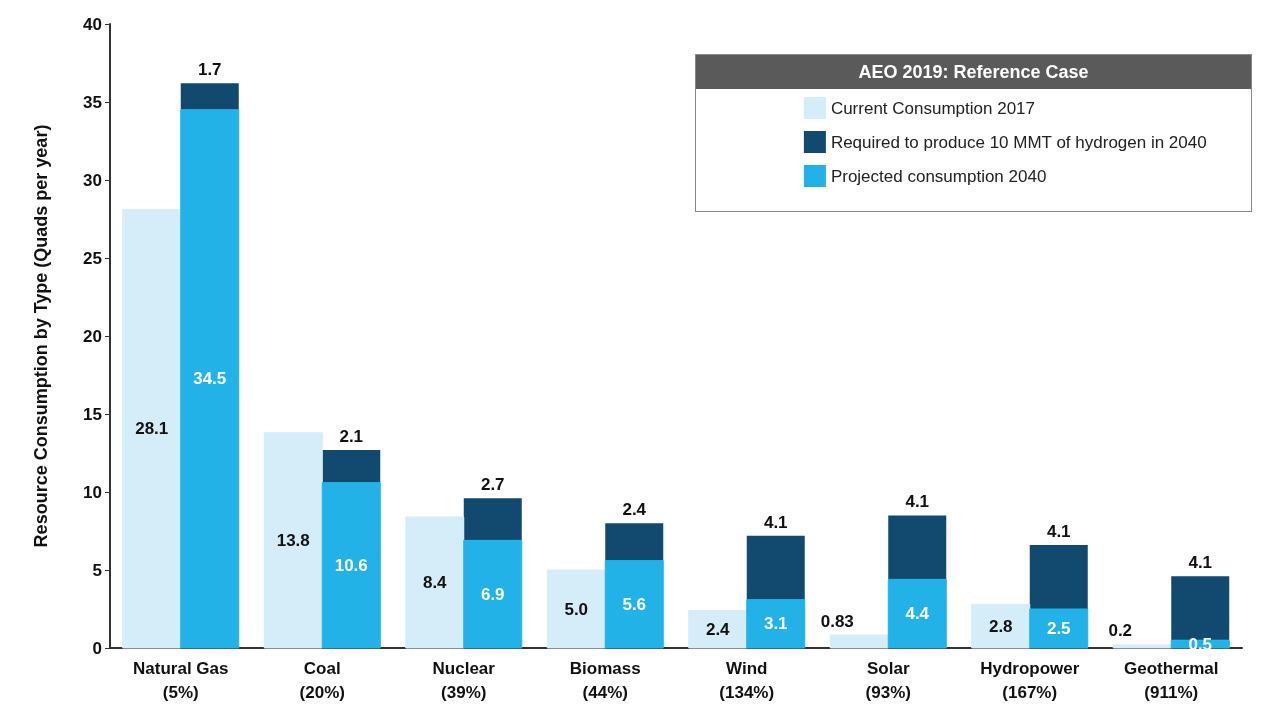 This screenshot has width=1282, height=718. Describe the element at coordinates (888, 680) in the screenshot. I see `x-tick-label: Solar (93%)` at that location.